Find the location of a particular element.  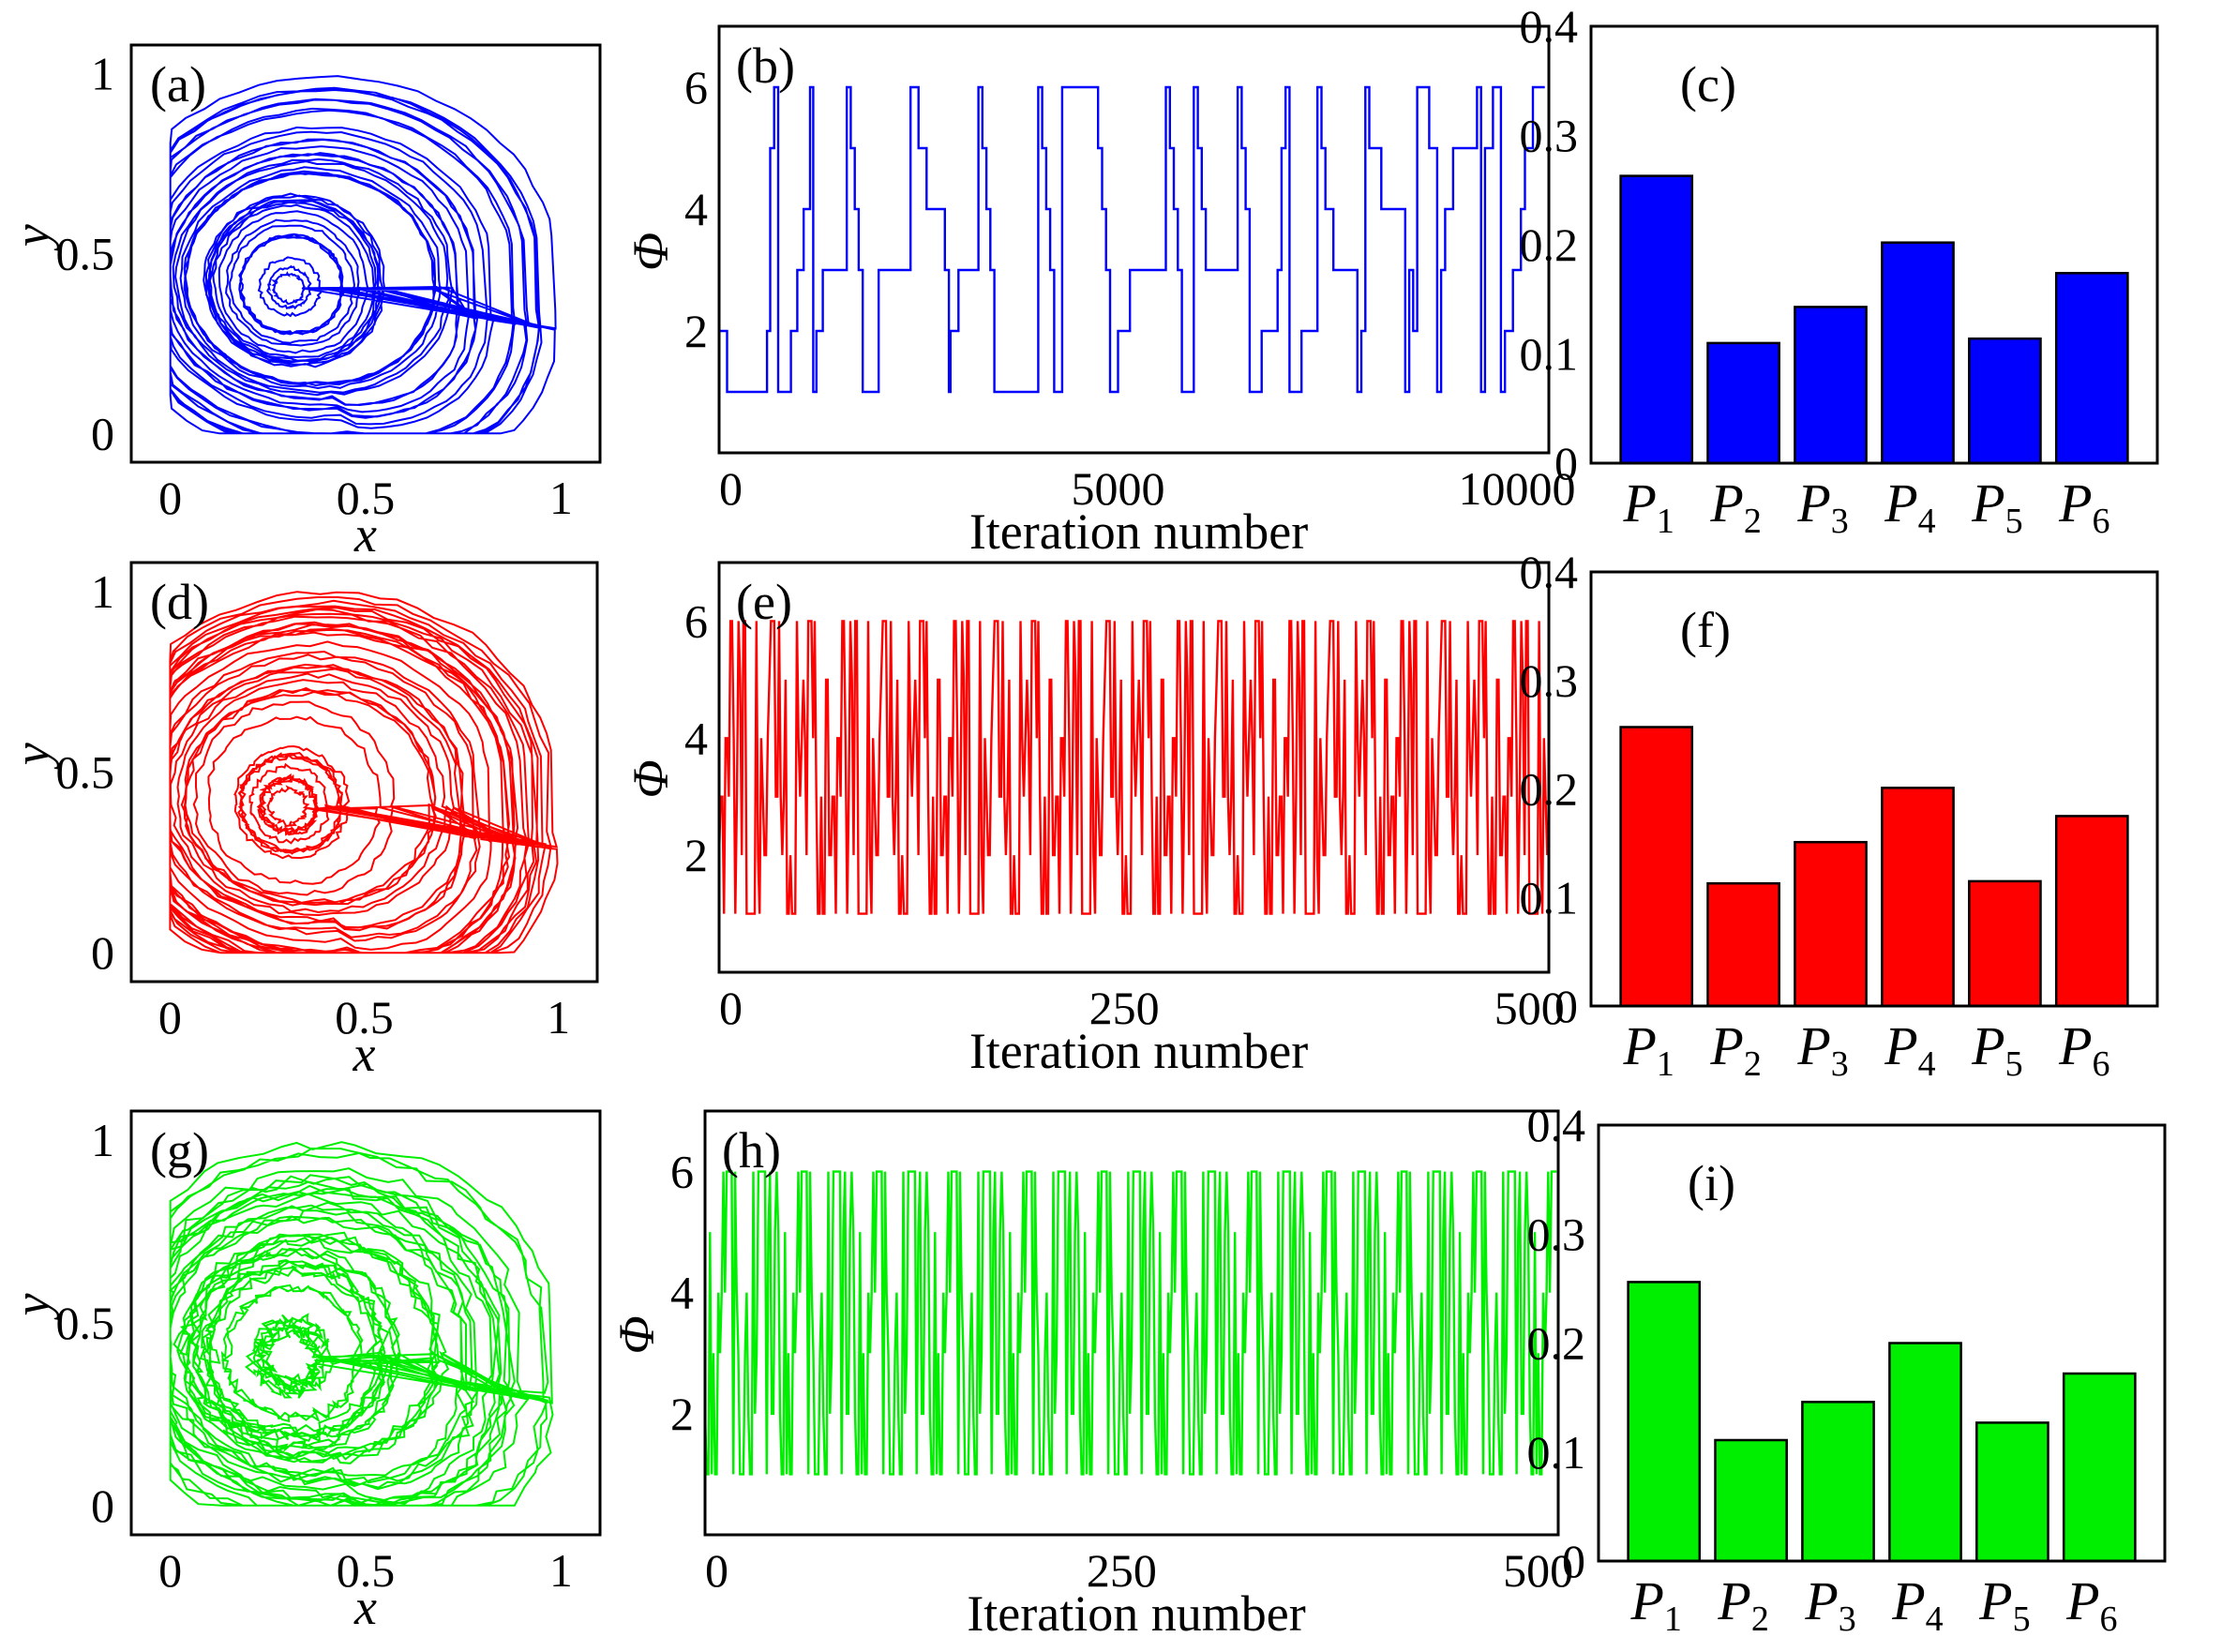

panel-d-frame is located at coordinates (364, 772).